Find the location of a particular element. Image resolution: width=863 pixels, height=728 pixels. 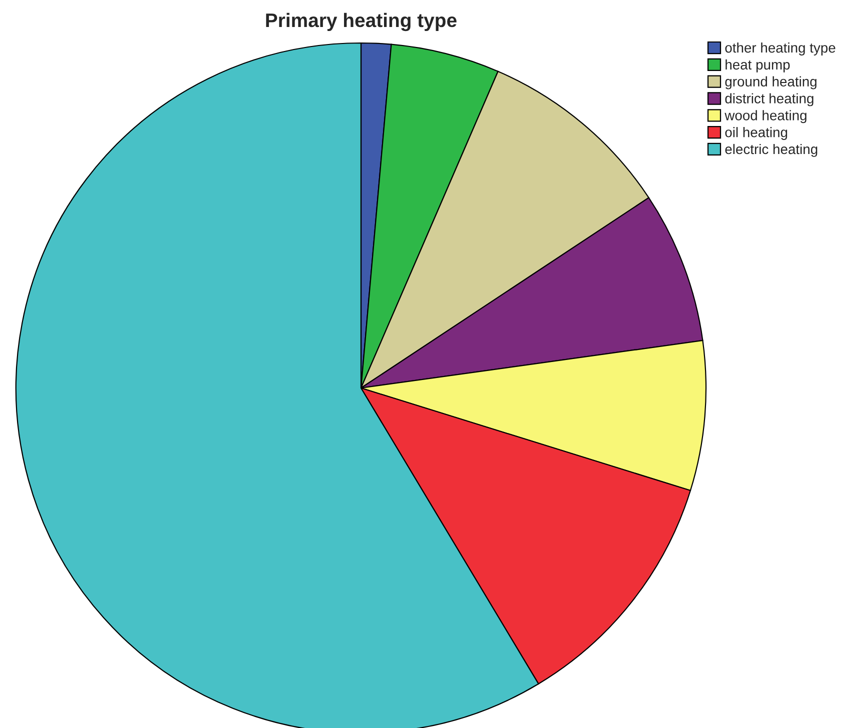

legend-label: ground heating is located at coordinates (770, 83).